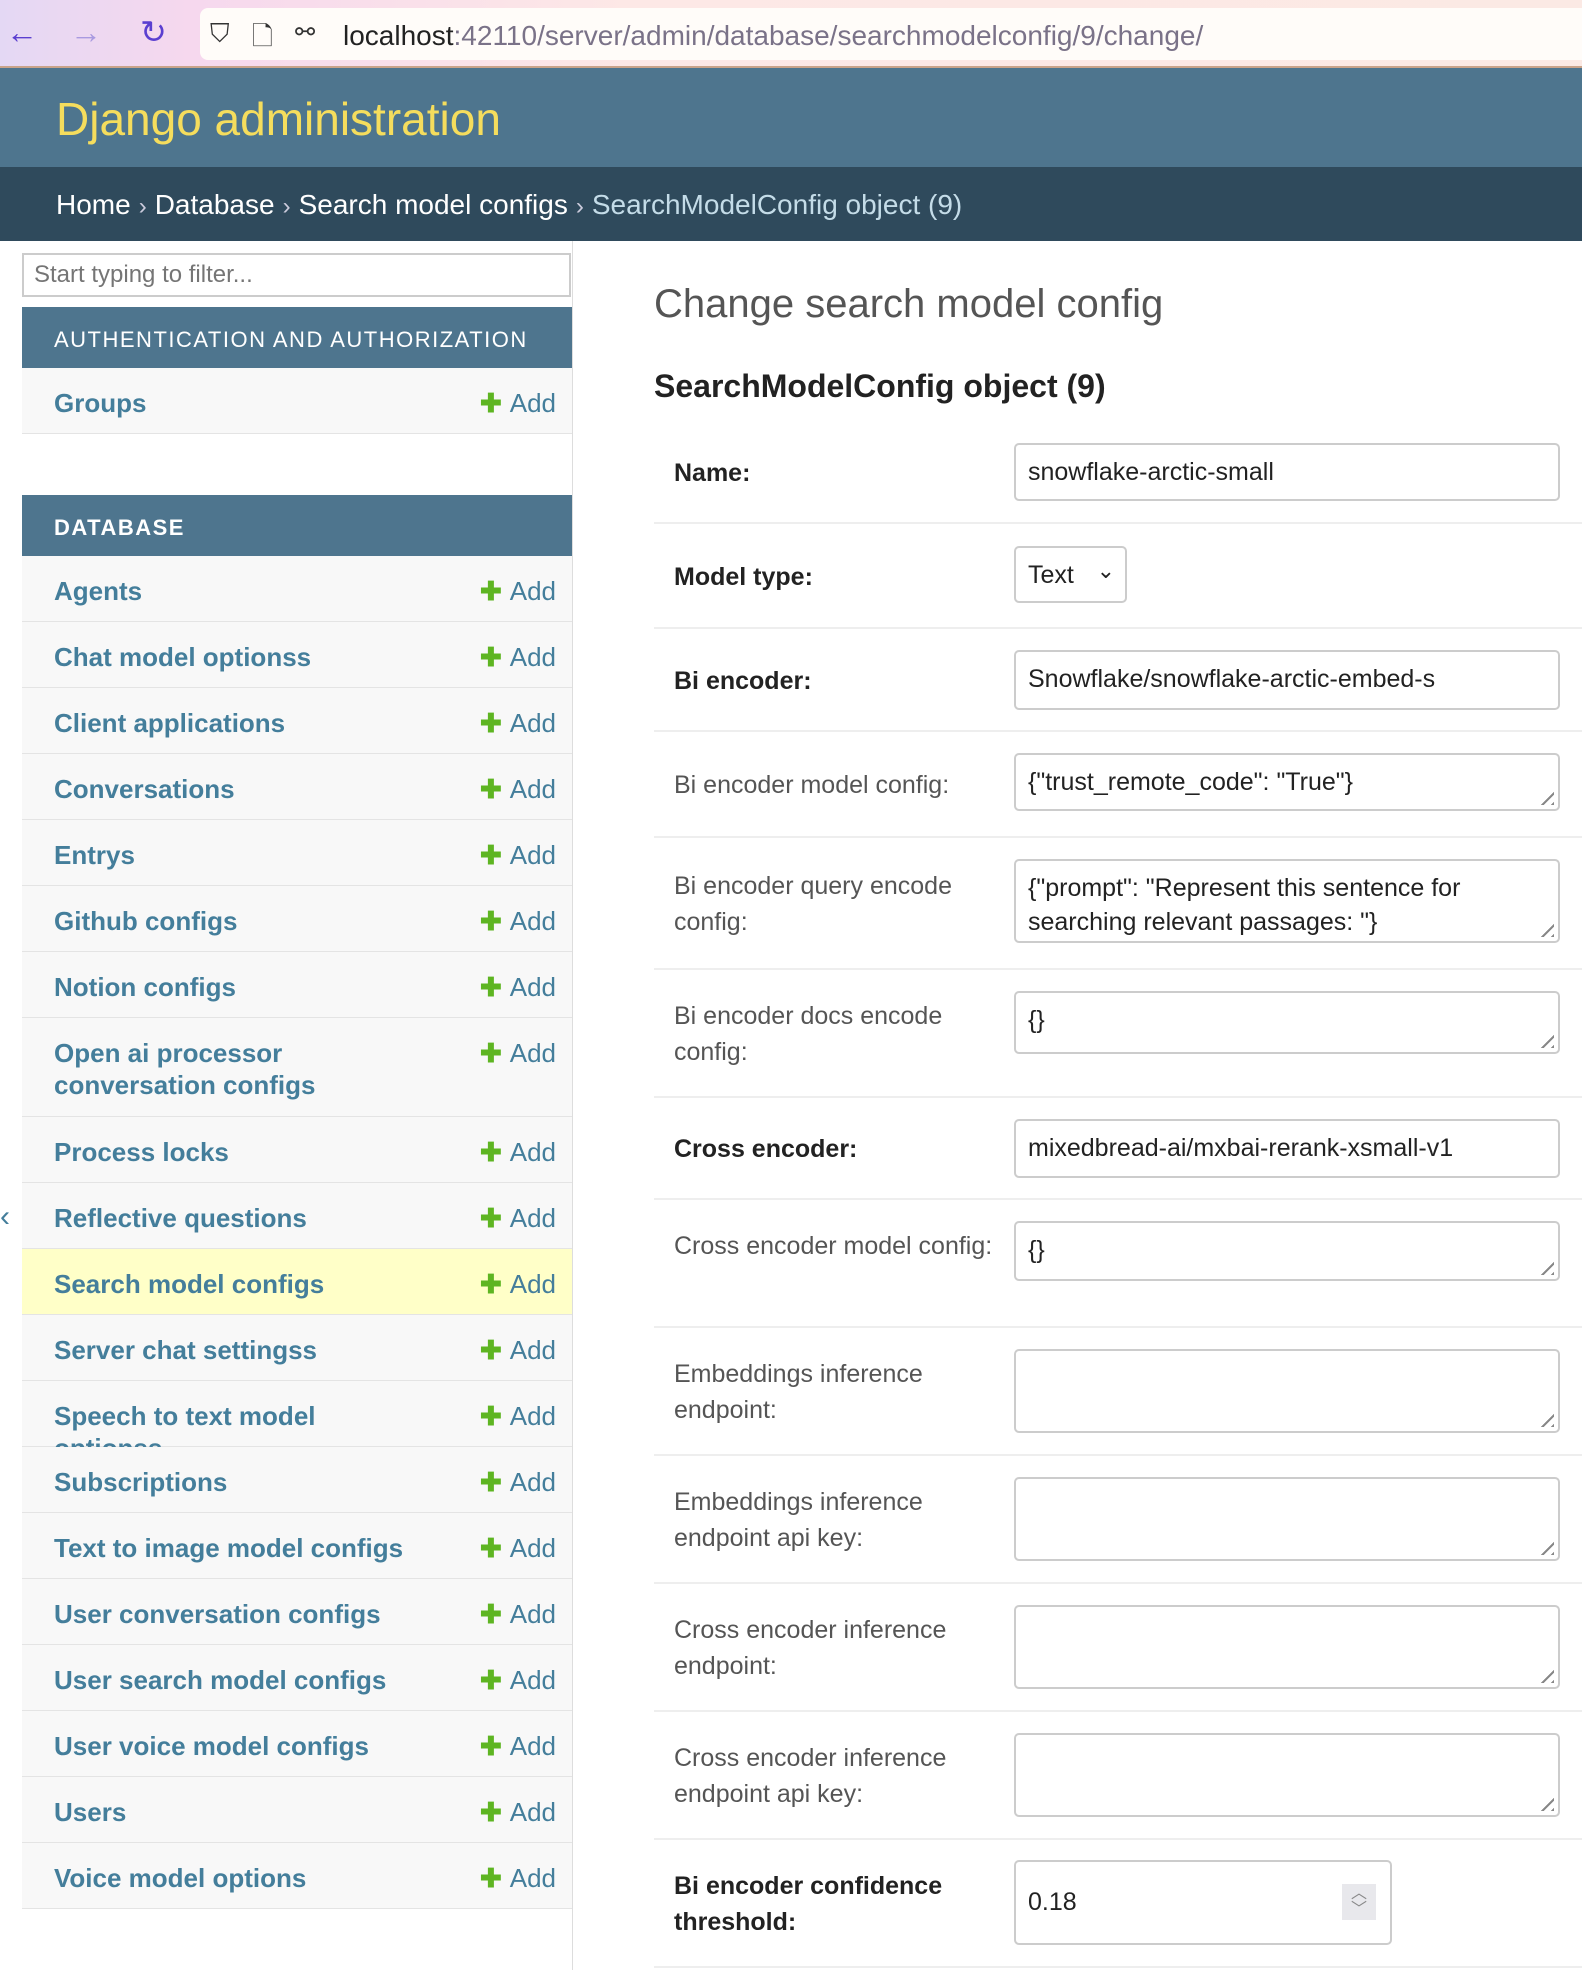 The height and width of the screenshot is (1970, 1582). Describe the element at coordinates (1287, 1022) in the screenshot. I see `bi-encoder-docs-encode-config-textarea: {}` at that location.